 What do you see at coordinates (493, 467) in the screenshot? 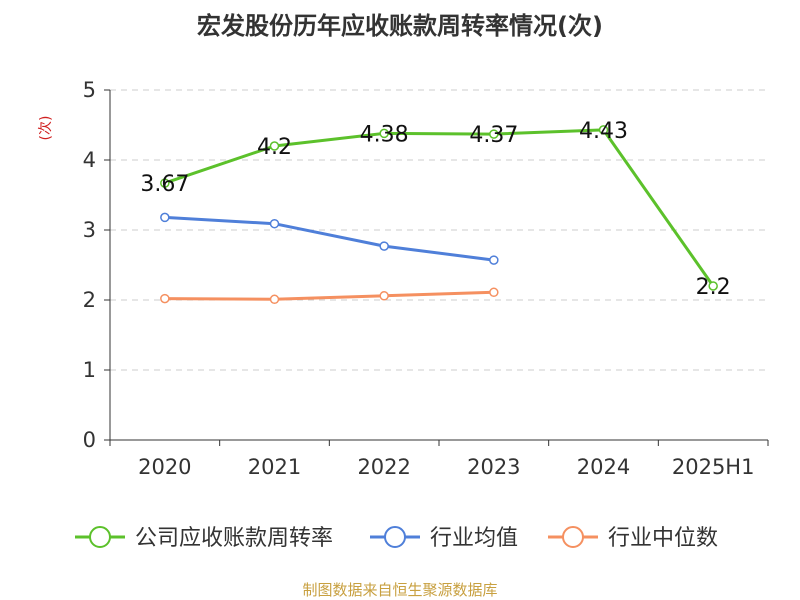
I see `x-tick-label: 2023` at bounding box center [493, 467].